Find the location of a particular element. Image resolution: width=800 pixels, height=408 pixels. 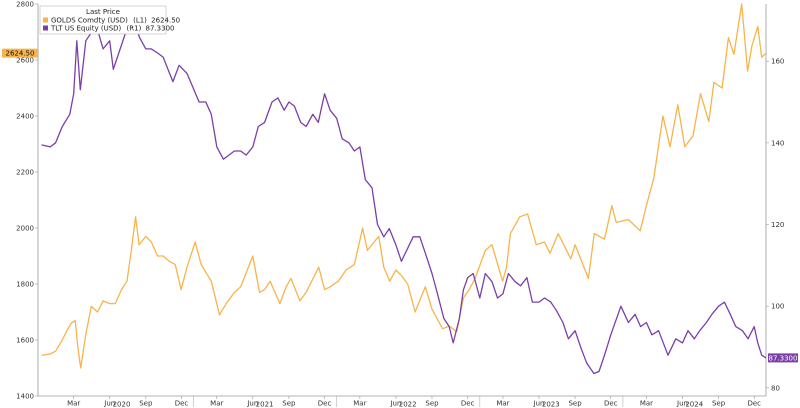

right-axis-tick-label: 80 is located at coordinates (775, 388).